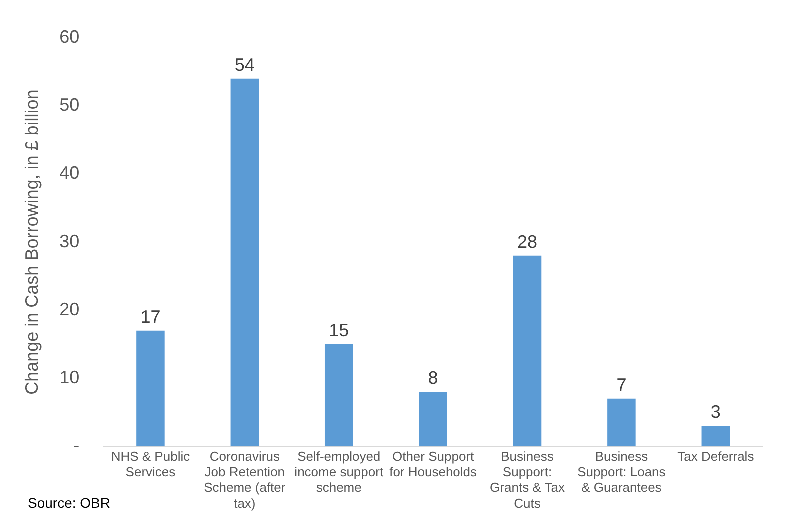 Image resolution: width=791 pixels, height=523 pixels. Describe the element at coordinates (70, 173) in the screenshot. I see `y-tick-label: 40` at that location.